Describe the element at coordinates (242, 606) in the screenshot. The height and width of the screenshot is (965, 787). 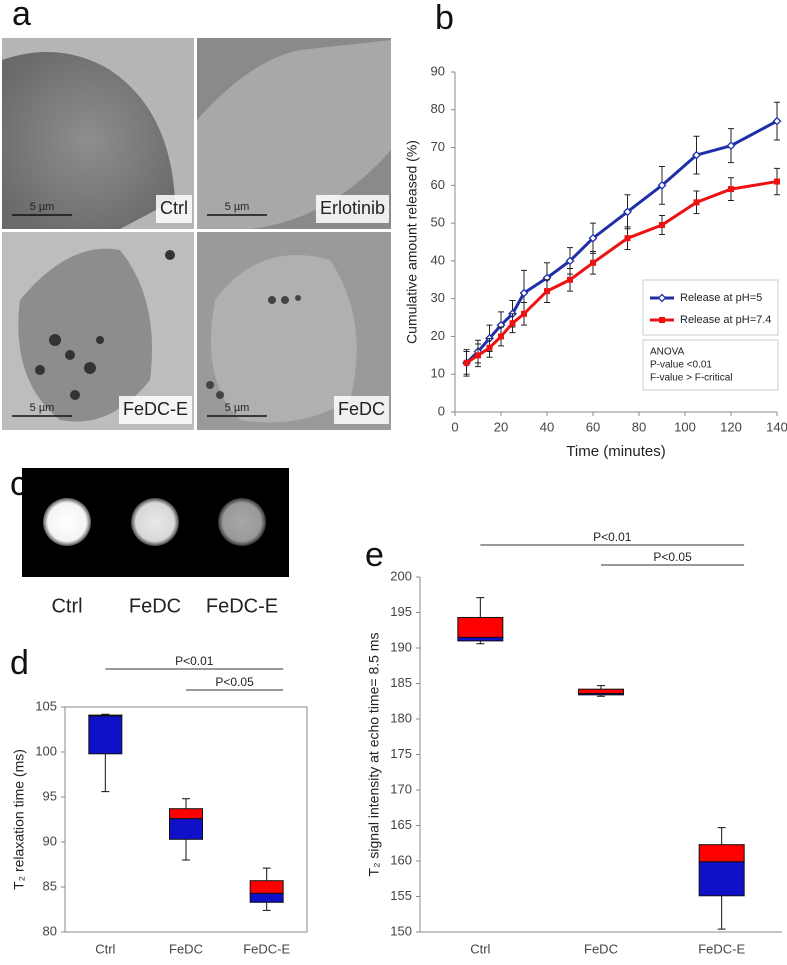
I see `sample-label: FeDC-E` at that location.